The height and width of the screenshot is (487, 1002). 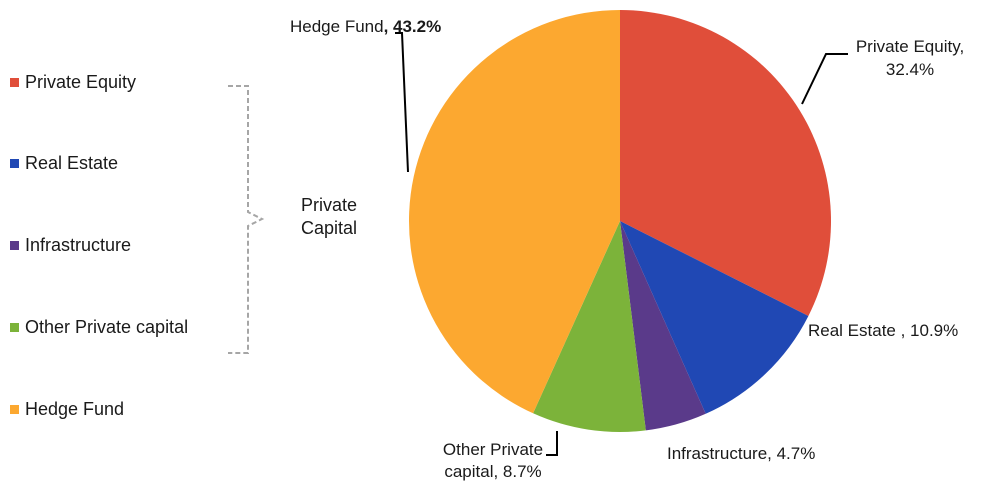 What do you see at coordinates (329, 217) in the screenshot?
I see `private-capital-label: Private Capital` at bounding box center [329, 217].